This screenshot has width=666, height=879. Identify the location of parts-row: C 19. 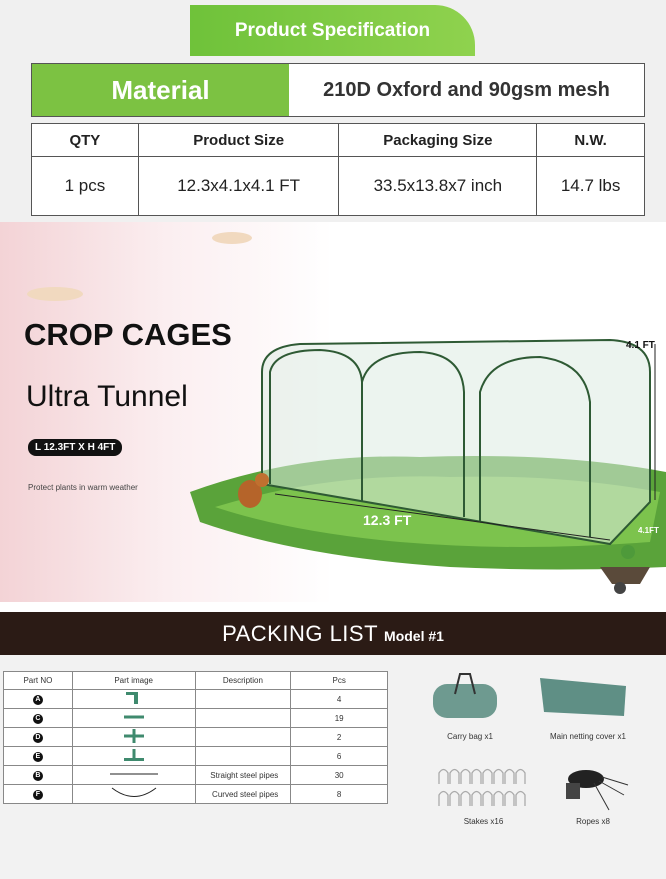
(195, 718).